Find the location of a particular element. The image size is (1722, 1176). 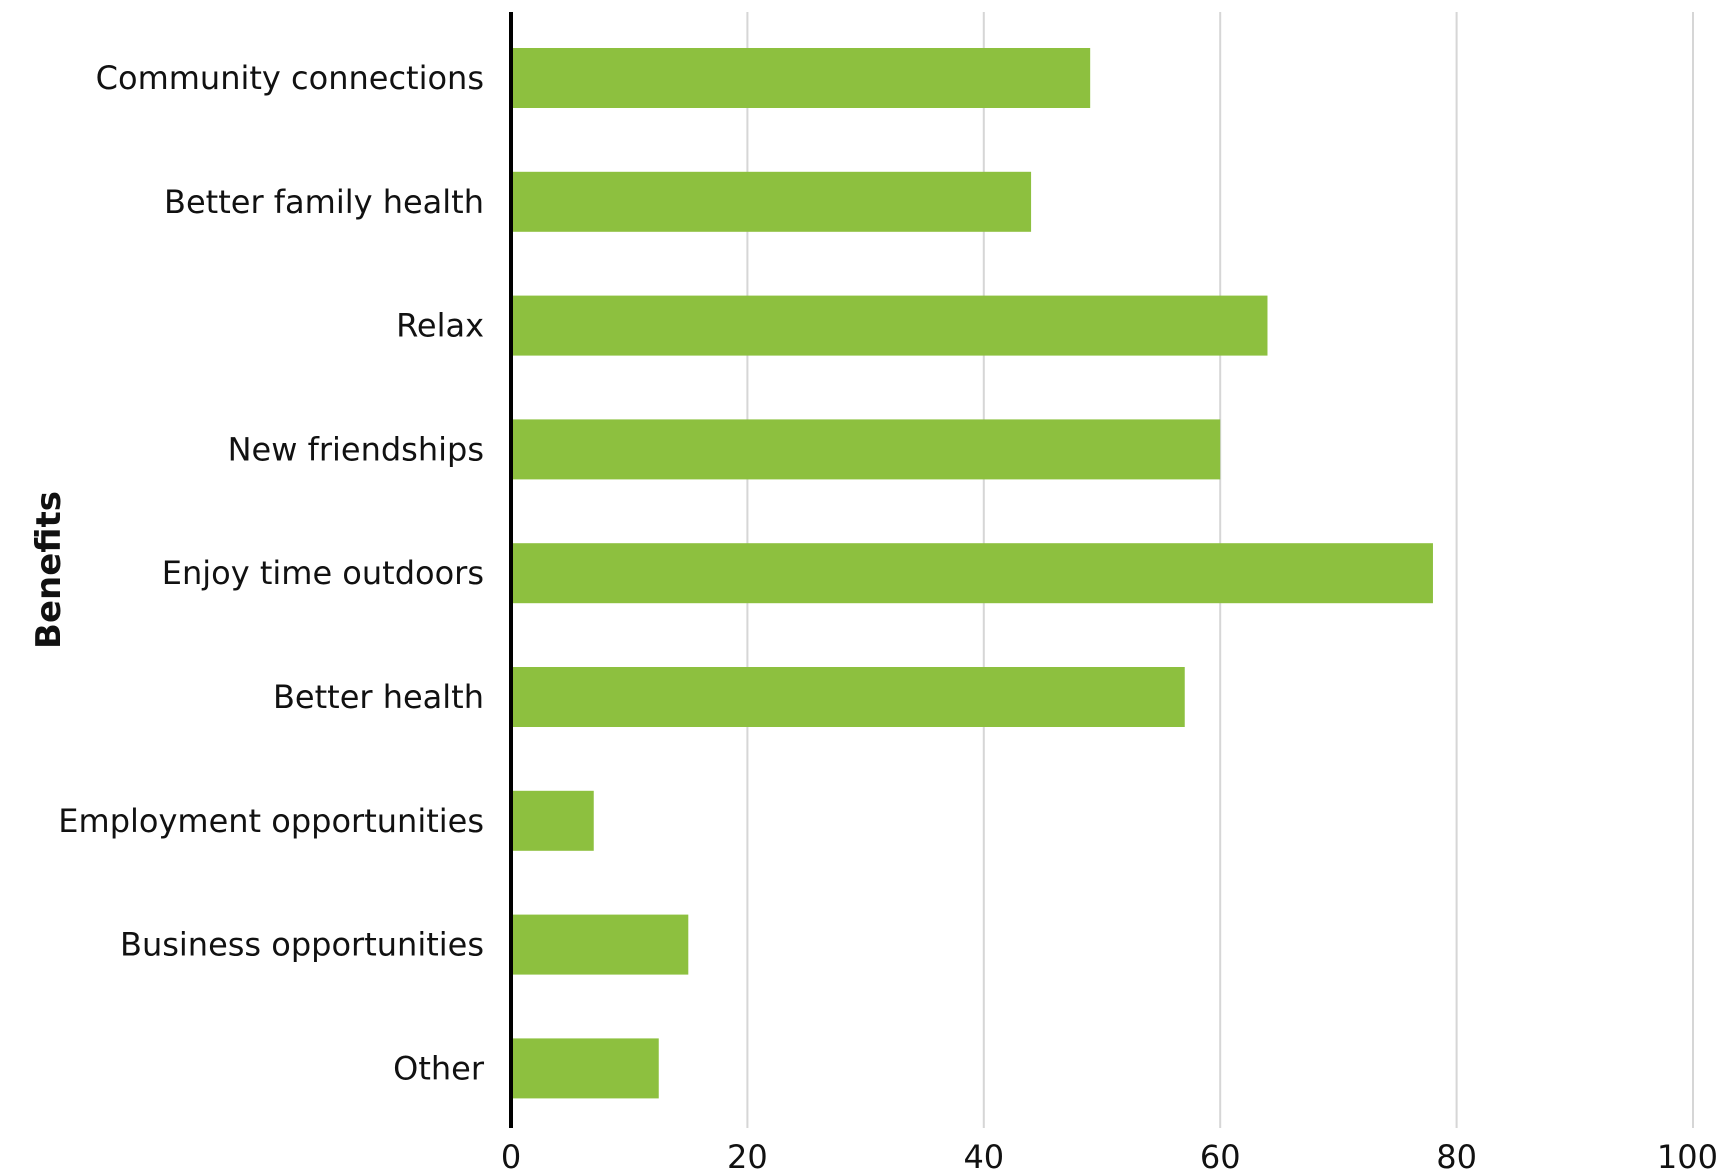

category-label: Business opportunities is located at coordinates (302, 945).